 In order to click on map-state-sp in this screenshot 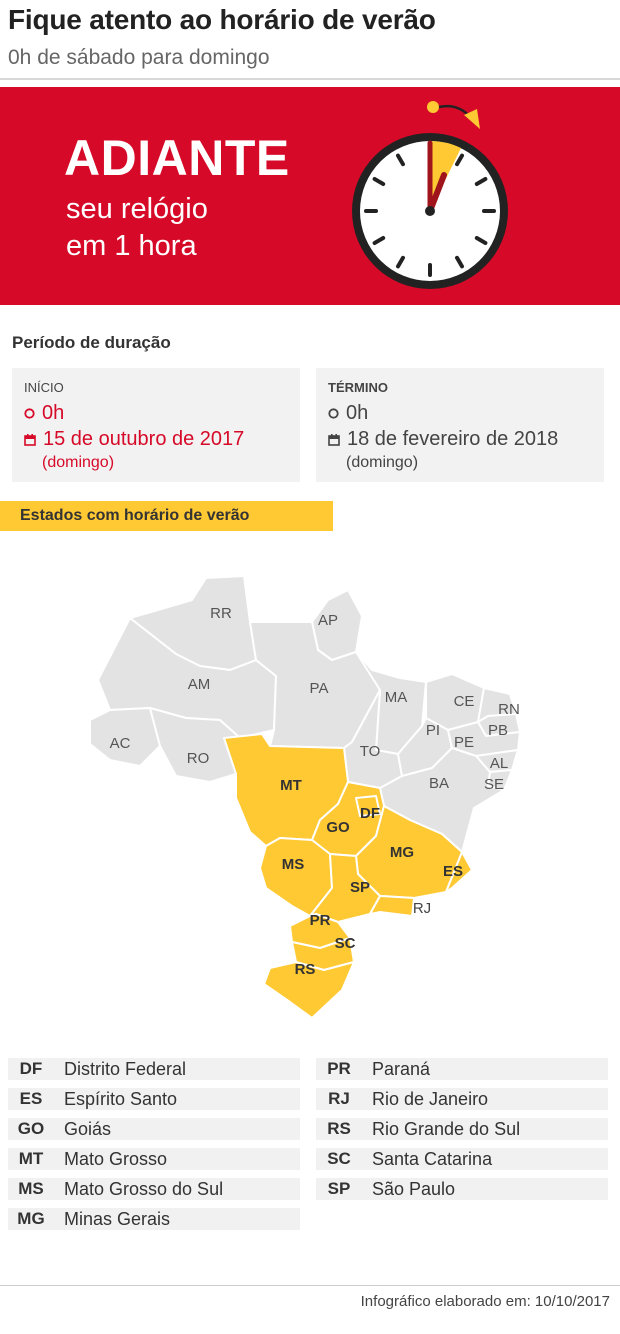, I will do `click(345, 888)`.